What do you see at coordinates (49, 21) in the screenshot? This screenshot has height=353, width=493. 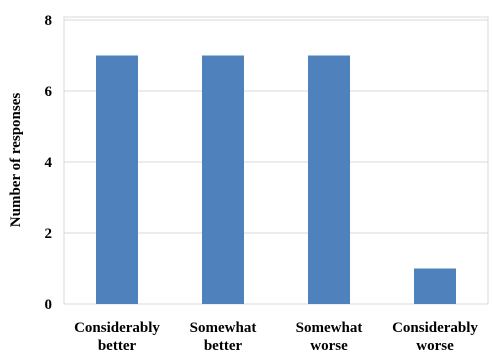 I see `y-tick-label: 8` at bounding box center [49, 21].